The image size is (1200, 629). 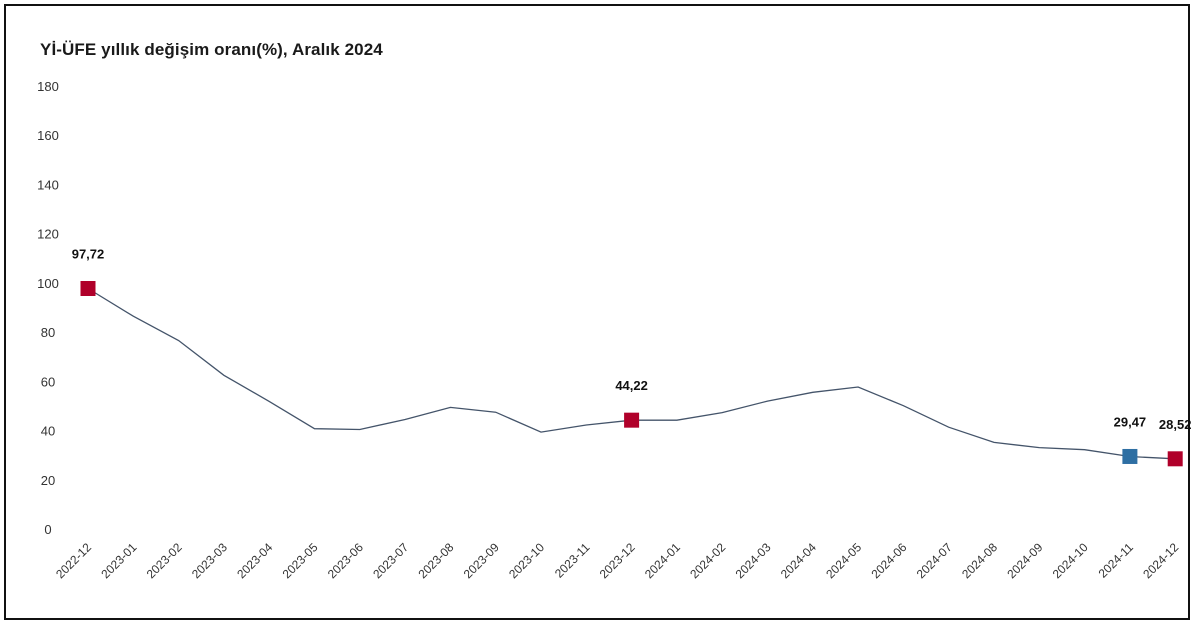 What do you see at coordinates (48, 332) in the screenshot?
I see `y-tick-label: 80` at bounding box center [48, 332].